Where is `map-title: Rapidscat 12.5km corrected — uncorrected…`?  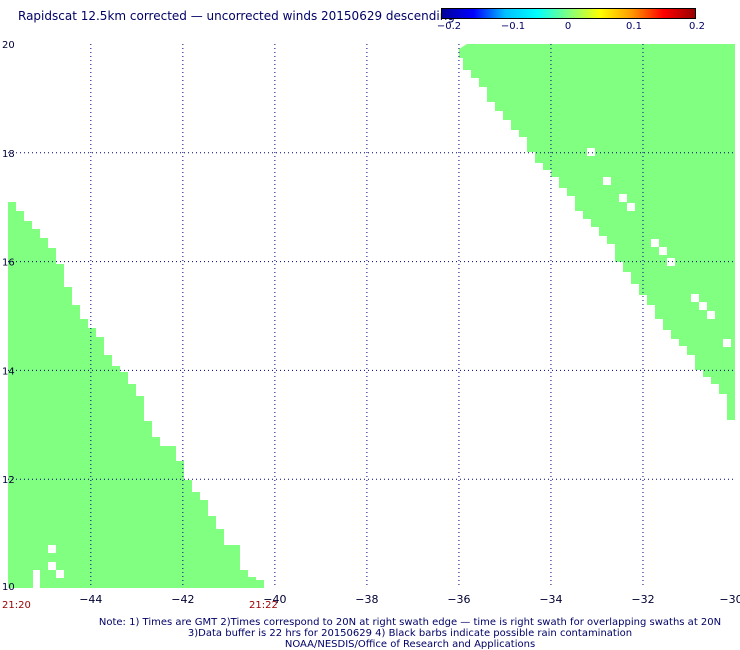
map-title: Rapidscat 12.5km corrected — uncorrected… is located at coordinates (236, 16).